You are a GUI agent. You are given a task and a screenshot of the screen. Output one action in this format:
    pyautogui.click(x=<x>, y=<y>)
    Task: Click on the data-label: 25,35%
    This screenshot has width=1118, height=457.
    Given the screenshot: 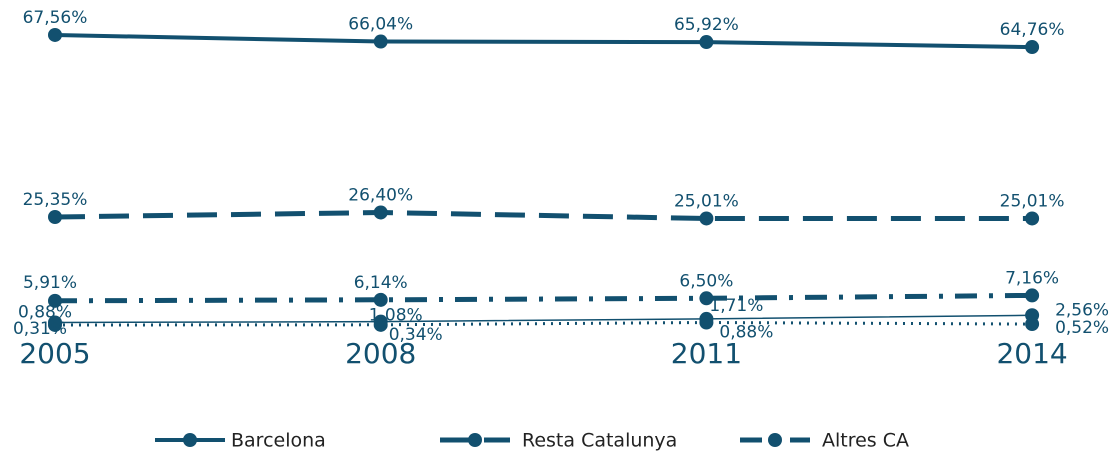 What is the action you would take?
    pyautogui.click(x=55, y=200)
    